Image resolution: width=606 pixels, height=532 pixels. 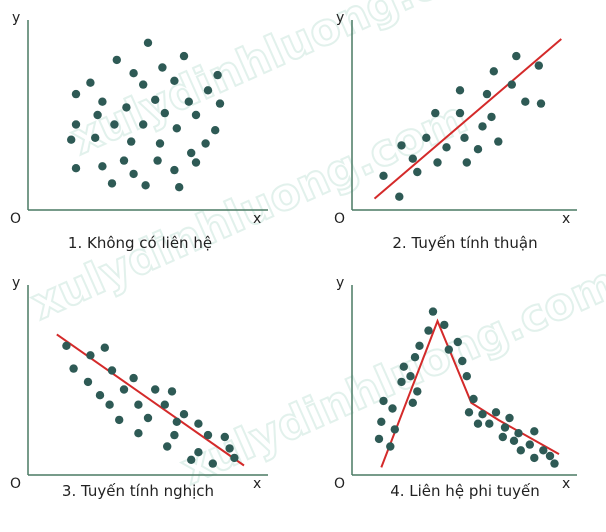 I want to click on panel-caption: 1. Không có liên hệ, so click(x=140, y=243).